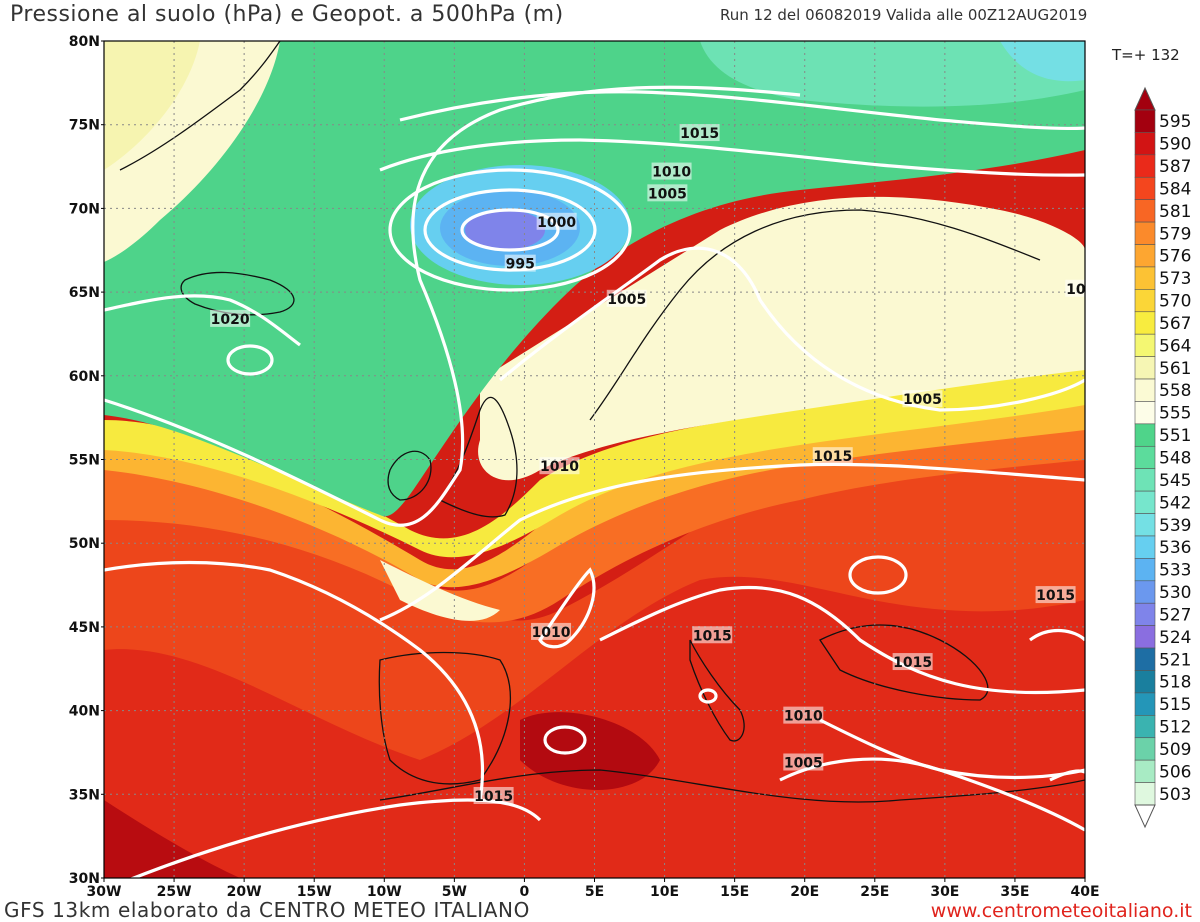 The image size is (1200, 922). Describe the element at coordinates (478, 457) in the screenshot. I see `britain-coast` at that location.